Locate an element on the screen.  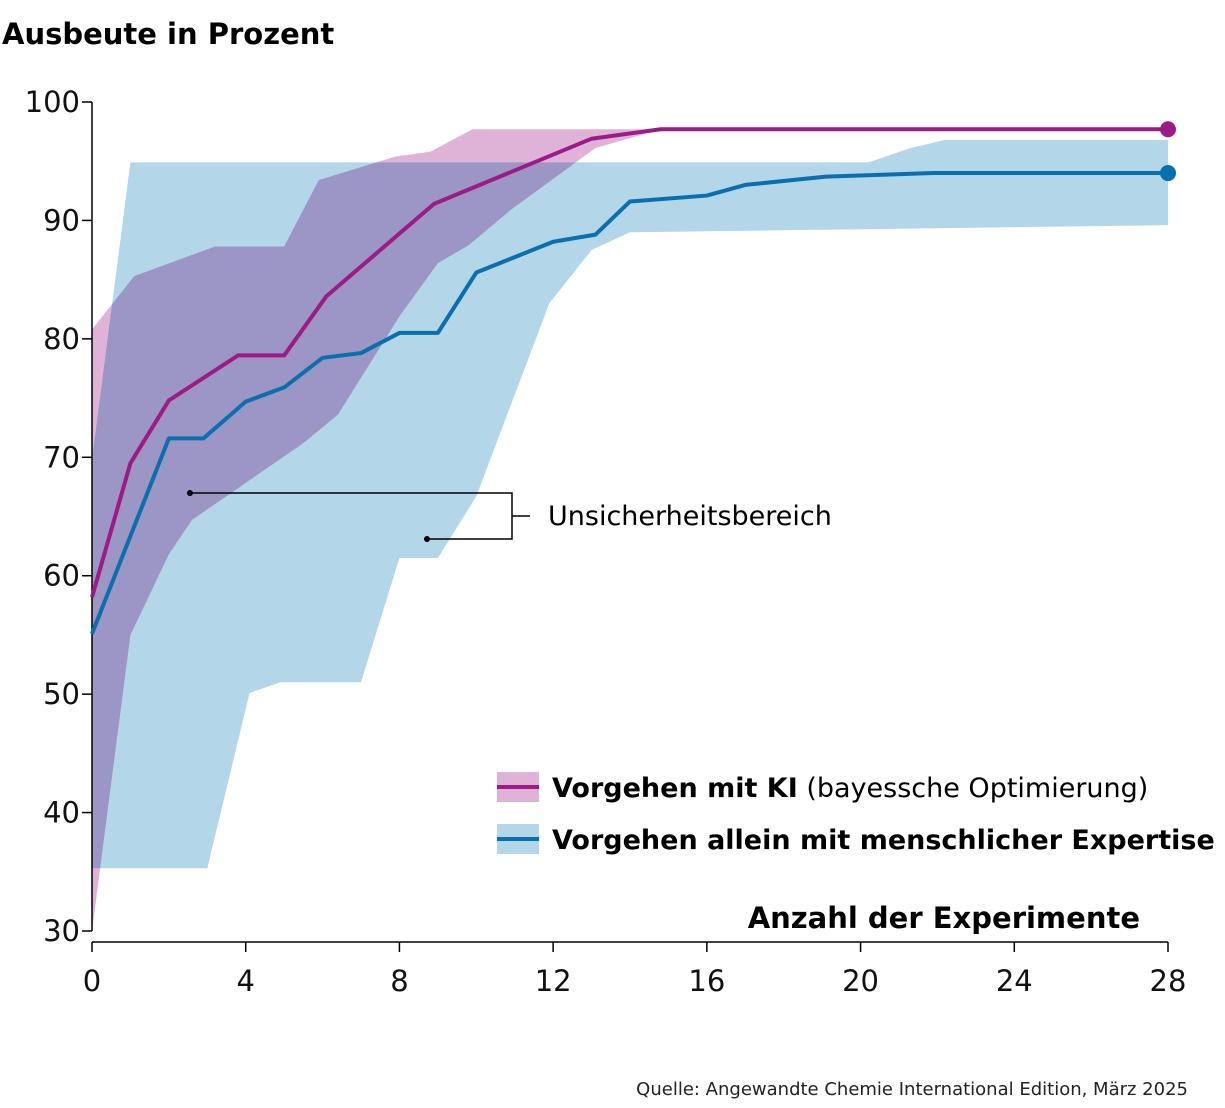
x-tick-label: 12 is located at coordinates (553, 981).